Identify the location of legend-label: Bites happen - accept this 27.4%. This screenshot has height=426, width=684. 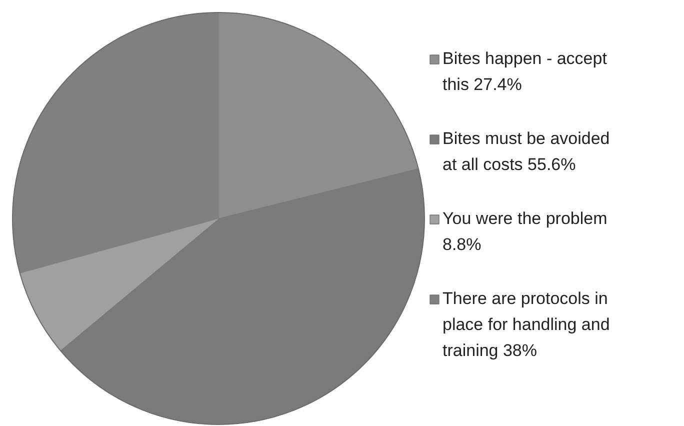
(525, 71).